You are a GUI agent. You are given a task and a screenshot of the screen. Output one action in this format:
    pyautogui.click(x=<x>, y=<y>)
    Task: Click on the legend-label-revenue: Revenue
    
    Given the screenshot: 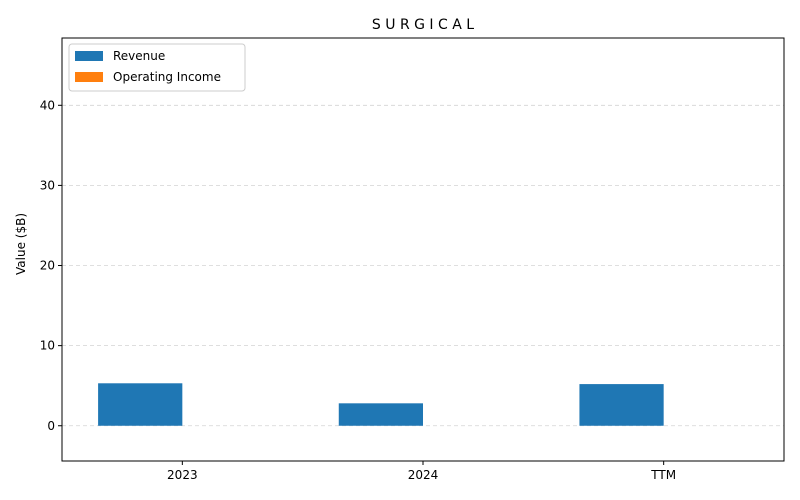 What is the action you would take?
    pyautogui.click(x=139, y=56)
    